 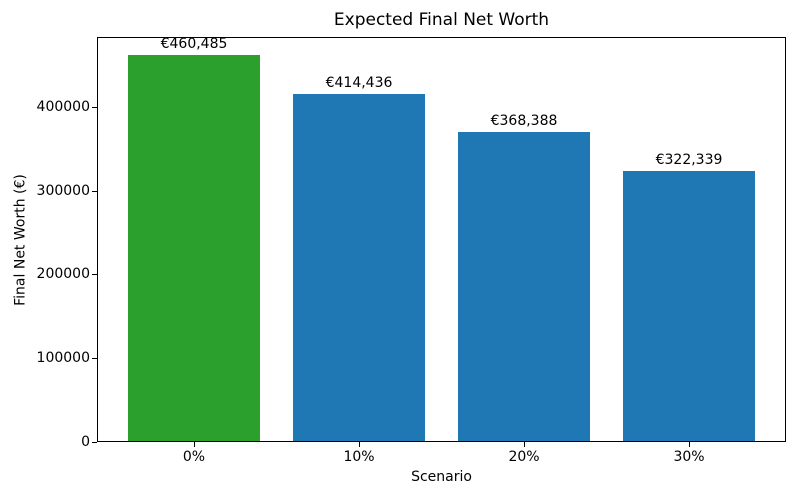 What do you see at coordinates (689, 306) in the screenshot?
I see `bar-30%` at bounding box center [689, 306].